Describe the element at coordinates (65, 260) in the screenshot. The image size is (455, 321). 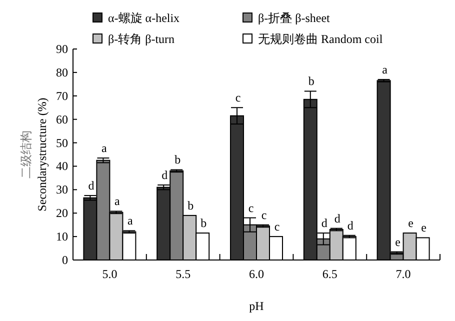
I see `y-tick-label: 0` at that location.